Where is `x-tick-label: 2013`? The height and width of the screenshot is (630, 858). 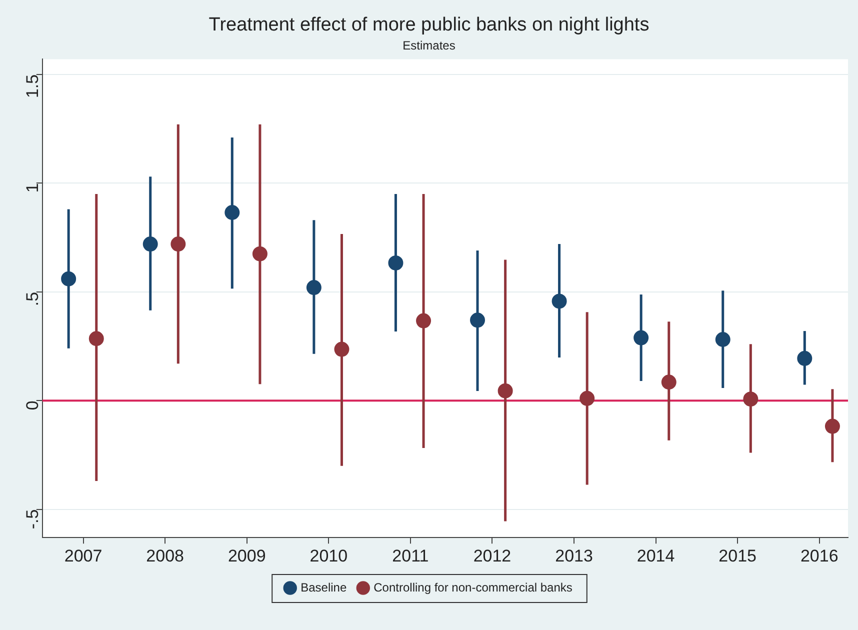
x-tick-label: 2013 is located at coordinates (574, 556).